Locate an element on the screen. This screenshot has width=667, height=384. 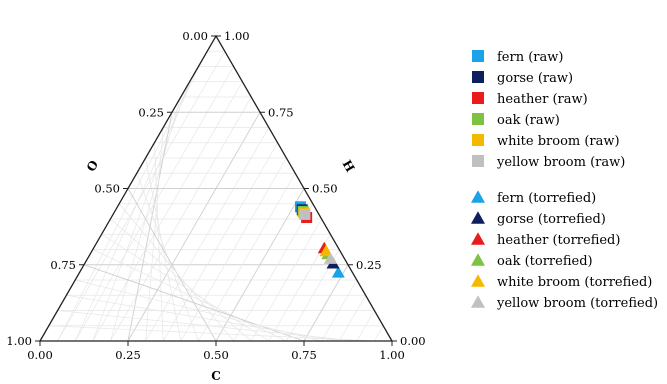
tick-label-h: 0.25 is located at coordinates (369, 265).